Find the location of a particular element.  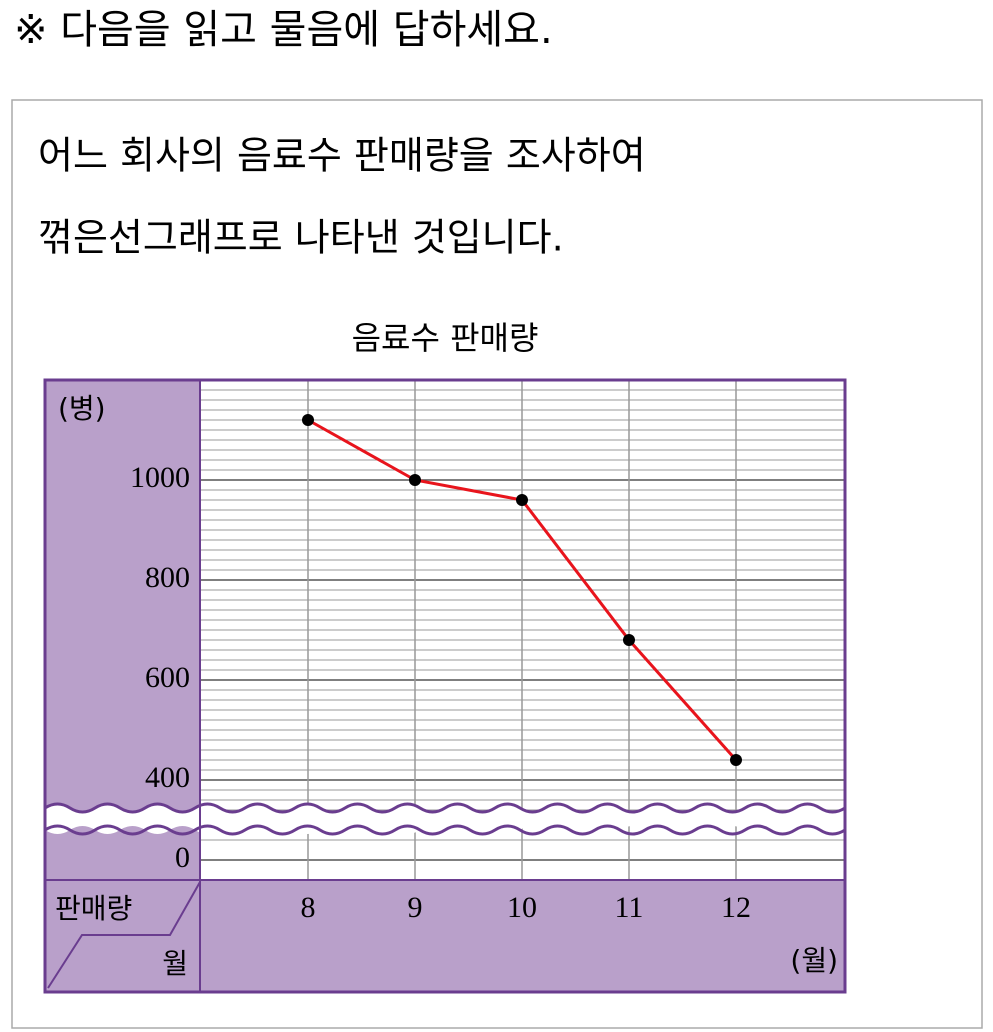

y-tick-label: 400 is located at coordinates (167, 777).